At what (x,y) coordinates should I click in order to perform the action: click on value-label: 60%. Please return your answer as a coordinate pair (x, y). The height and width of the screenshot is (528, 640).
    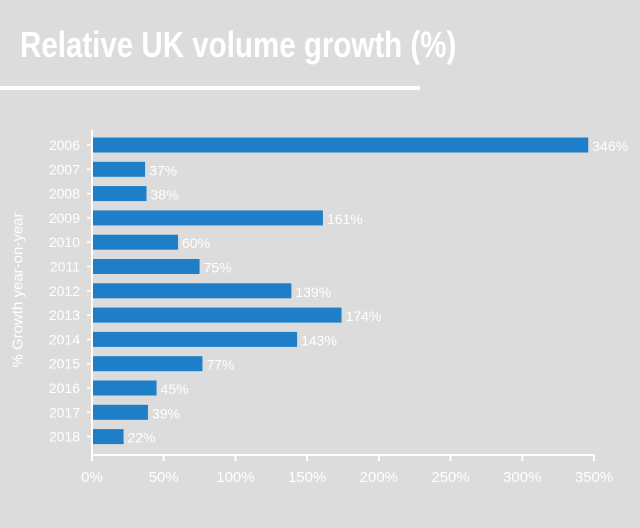
    Looking at the image, I should click on (196, 243).